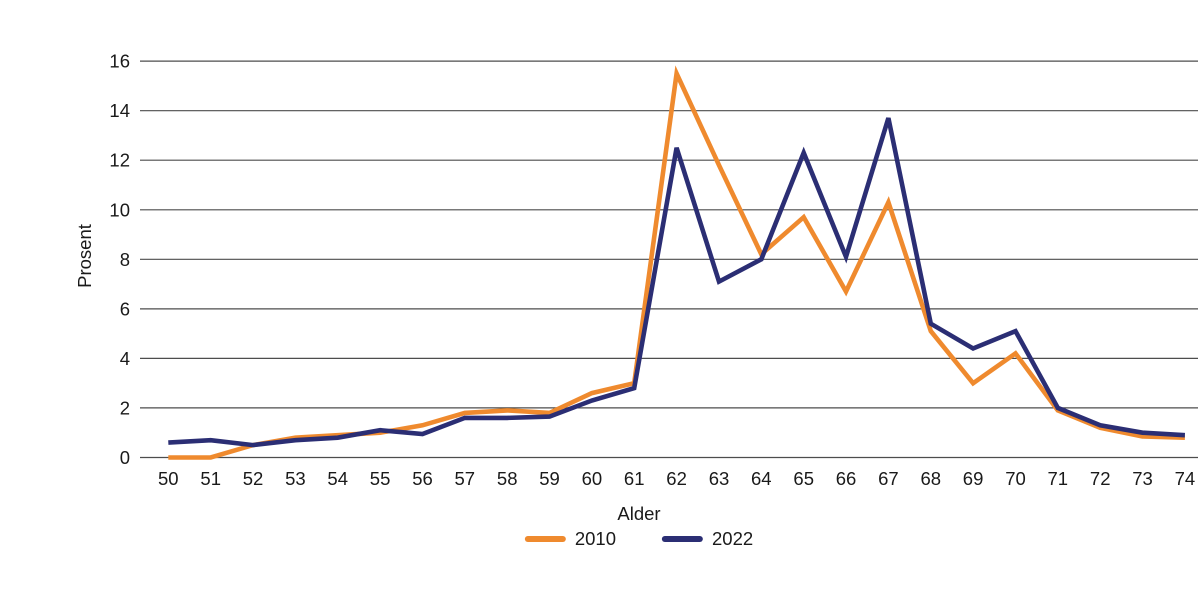 The width and height of the screenshot is (1198, 600). I want to click on y-tick-label: 12, so click(119, 160).